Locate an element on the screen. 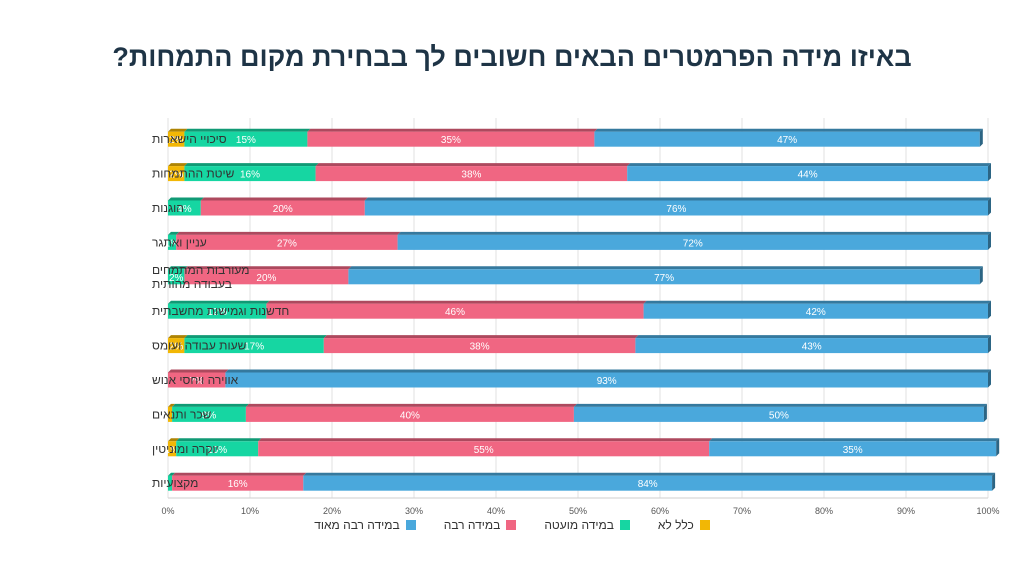  category-label: אווירה ויחסי אנוש is located at coordinates (195, 380).